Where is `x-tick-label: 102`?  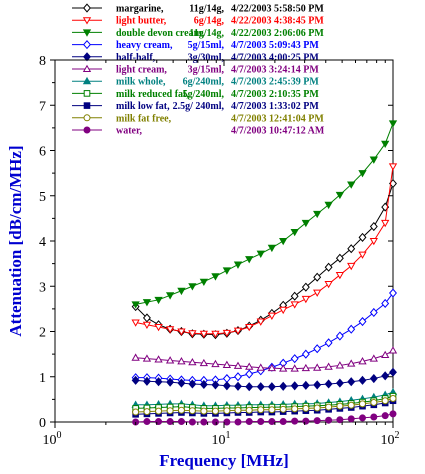
x-tick-label: 102 is located at coordinates (390, 439).